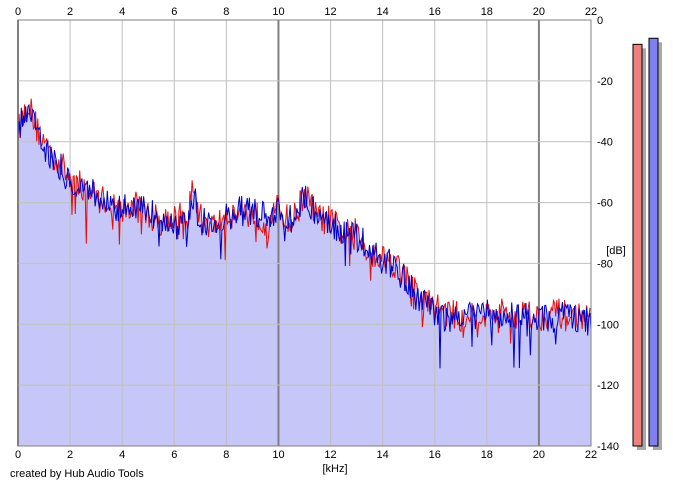 The height and width of the screenshot is (491, 673). What do you see at coordinates (18, 12) in the screenshot?
I see `x-tick-top-0: 0` at bounding box center [18, 12].